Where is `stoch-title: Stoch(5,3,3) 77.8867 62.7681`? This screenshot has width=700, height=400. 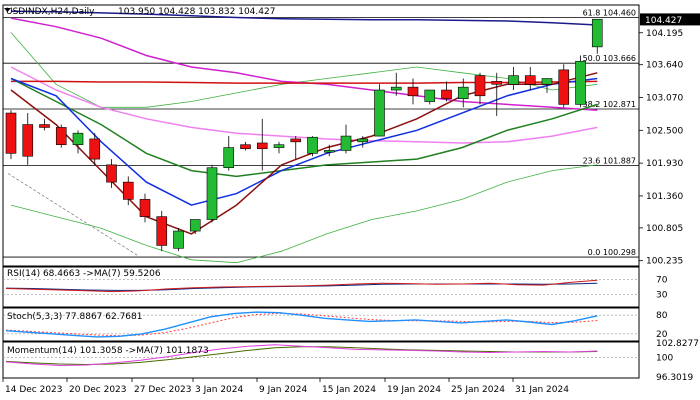
stoch-title: Stoch(5,3,3) 77.8867 62.7681 is located at coordinates (74, 317).